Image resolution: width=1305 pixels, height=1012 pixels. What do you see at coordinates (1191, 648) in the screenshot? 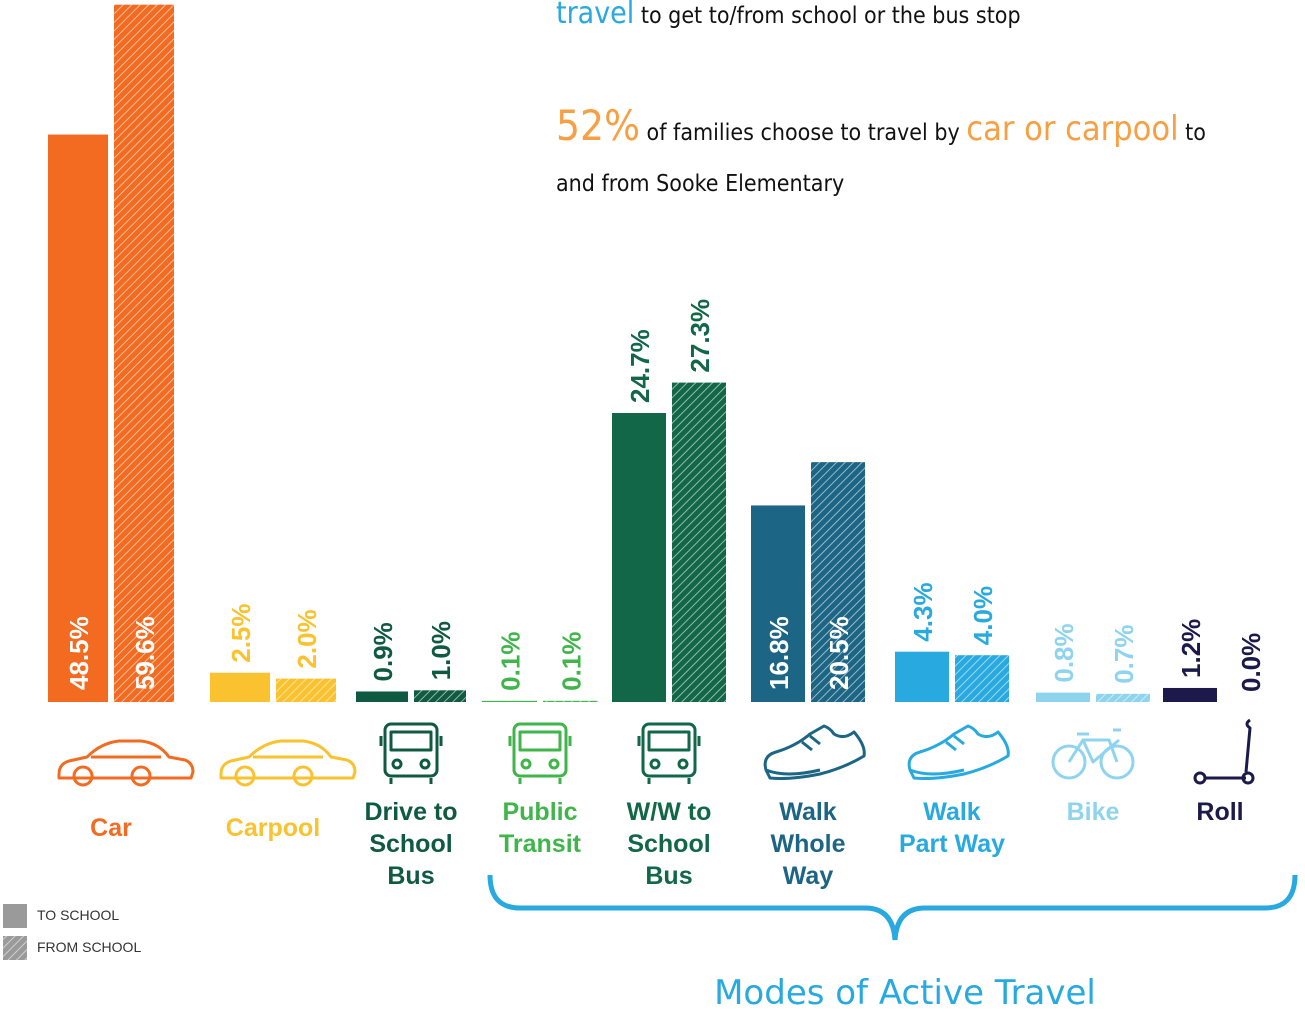
I see `value-label: 1.2%` at bounding box center [1191, 648].